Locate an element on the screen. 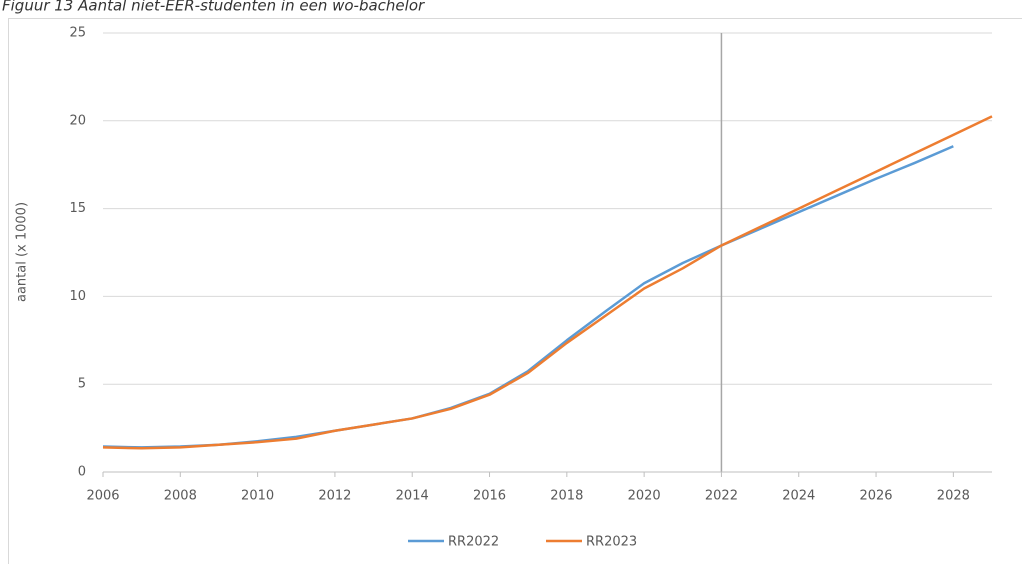 This screenshot has height=564, width=1022. y-tick-label: 0 is located at coordinates (82, 472).